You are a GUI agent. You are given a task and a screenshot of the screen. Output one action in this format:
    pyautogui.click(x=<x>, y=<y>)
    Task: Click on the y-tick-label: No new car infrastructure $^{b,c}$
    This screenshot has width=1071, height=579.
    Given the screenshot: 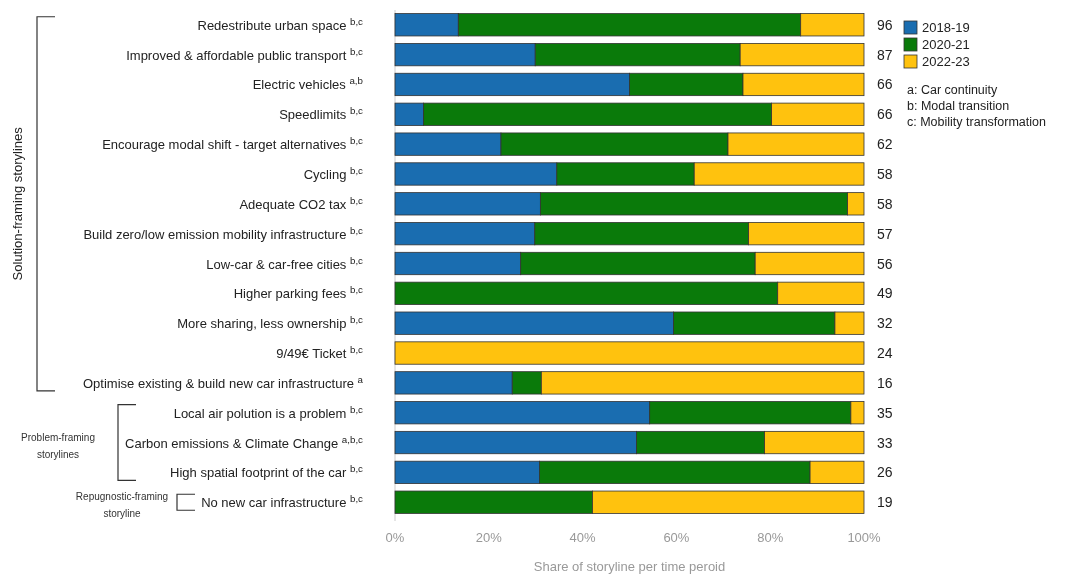 What is the action you would take?
    pyautogui.click(x=282, y=501)
    